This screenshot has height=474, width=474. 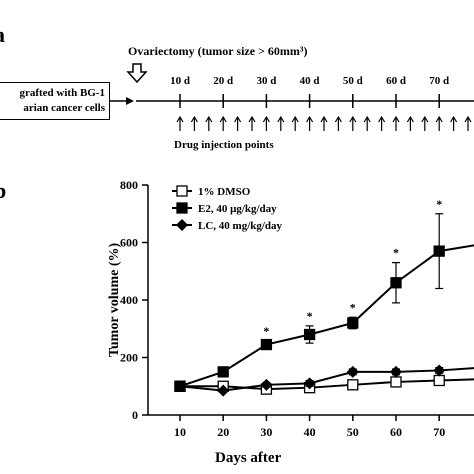 I want to click on y-tick-label: 200, so click(x=129, y=358).